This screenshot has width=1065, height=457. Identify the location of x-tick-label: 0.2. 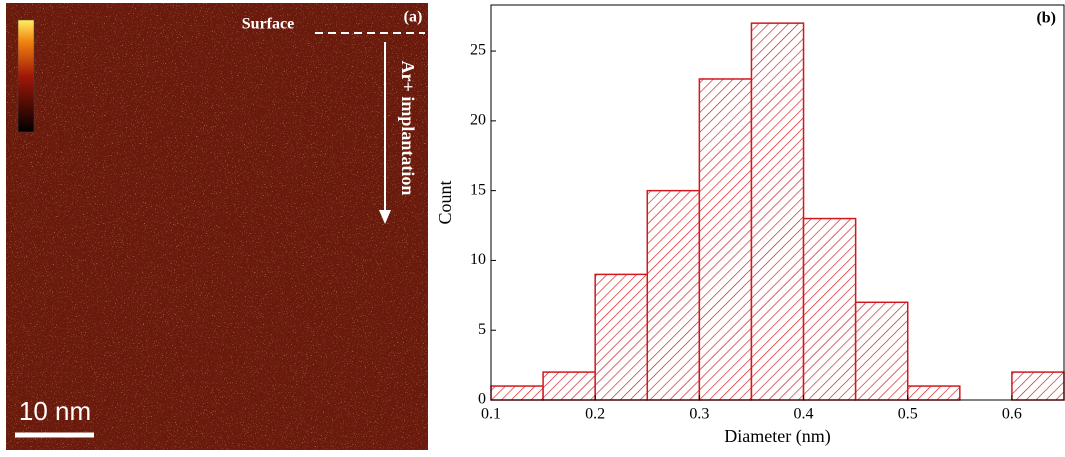
(595, 414).